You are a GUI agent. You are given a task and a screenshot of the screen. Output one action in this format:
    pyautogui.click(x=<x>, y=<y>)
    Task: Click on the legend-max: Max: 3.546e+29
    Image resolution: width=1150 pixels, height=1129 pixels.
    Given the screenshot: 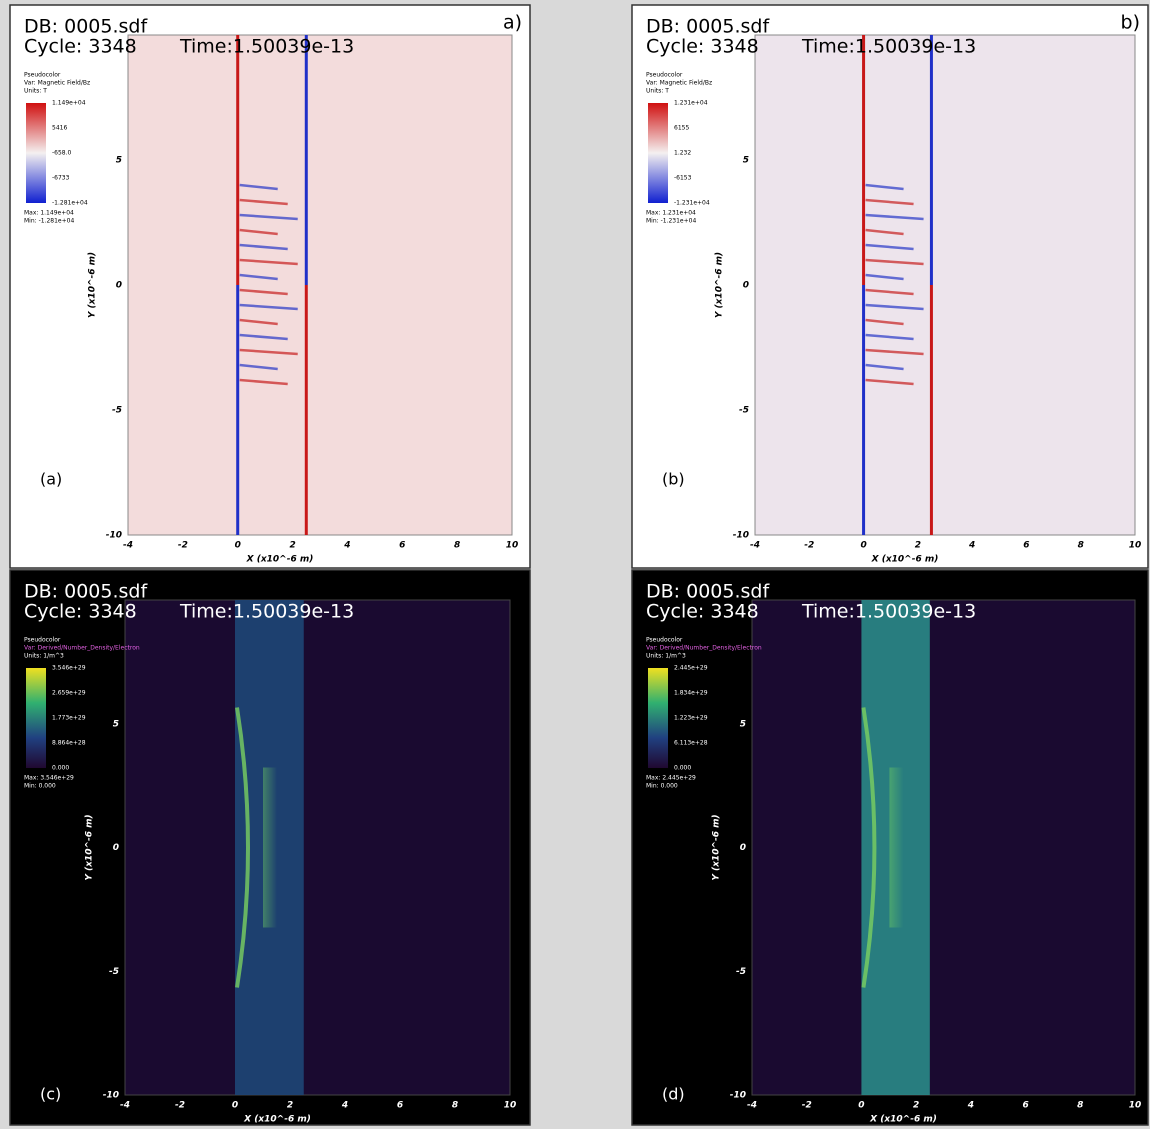 What is the action you would take?
    pyautogui.click(x=49, y=778)
    